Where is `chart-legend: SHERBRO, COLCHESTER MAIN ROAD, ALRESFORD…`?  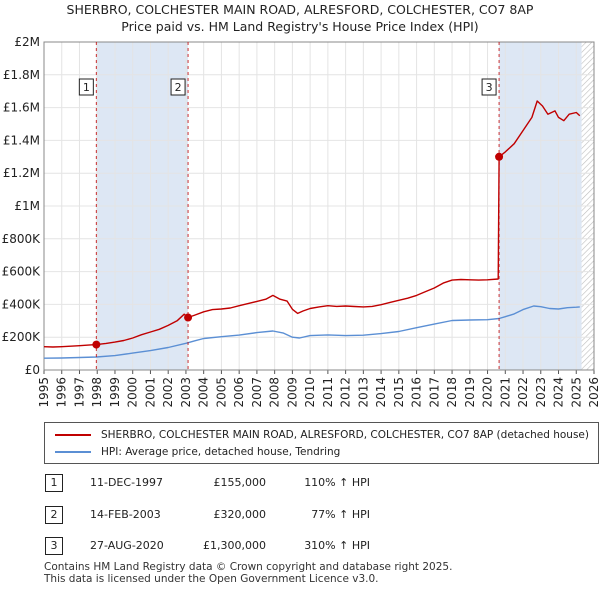
chart-legend: SHERBRO, COLCHESTER MAIN ROAD, ALRESFORD… is located at coordinates (321, 443).